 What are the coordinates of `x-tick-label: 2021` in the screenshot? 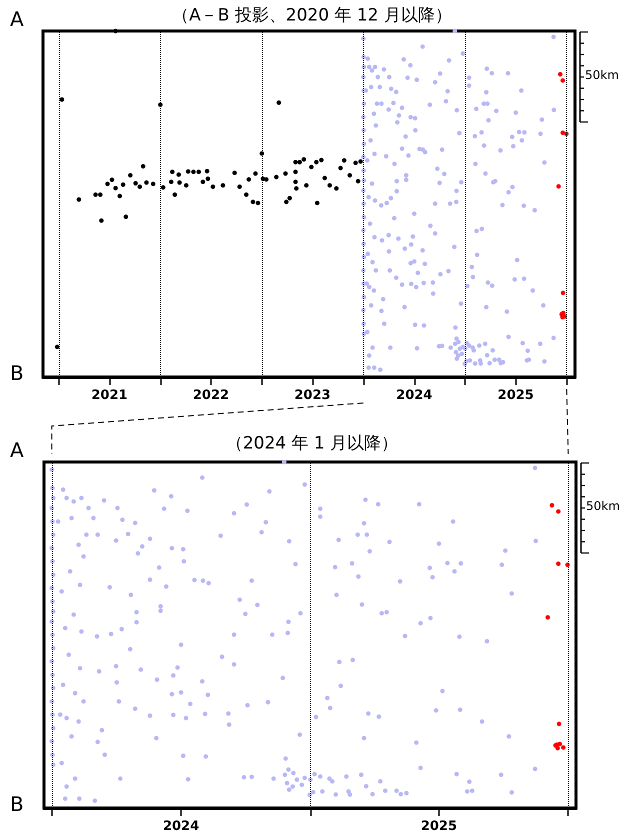 It's located at (109, 395).